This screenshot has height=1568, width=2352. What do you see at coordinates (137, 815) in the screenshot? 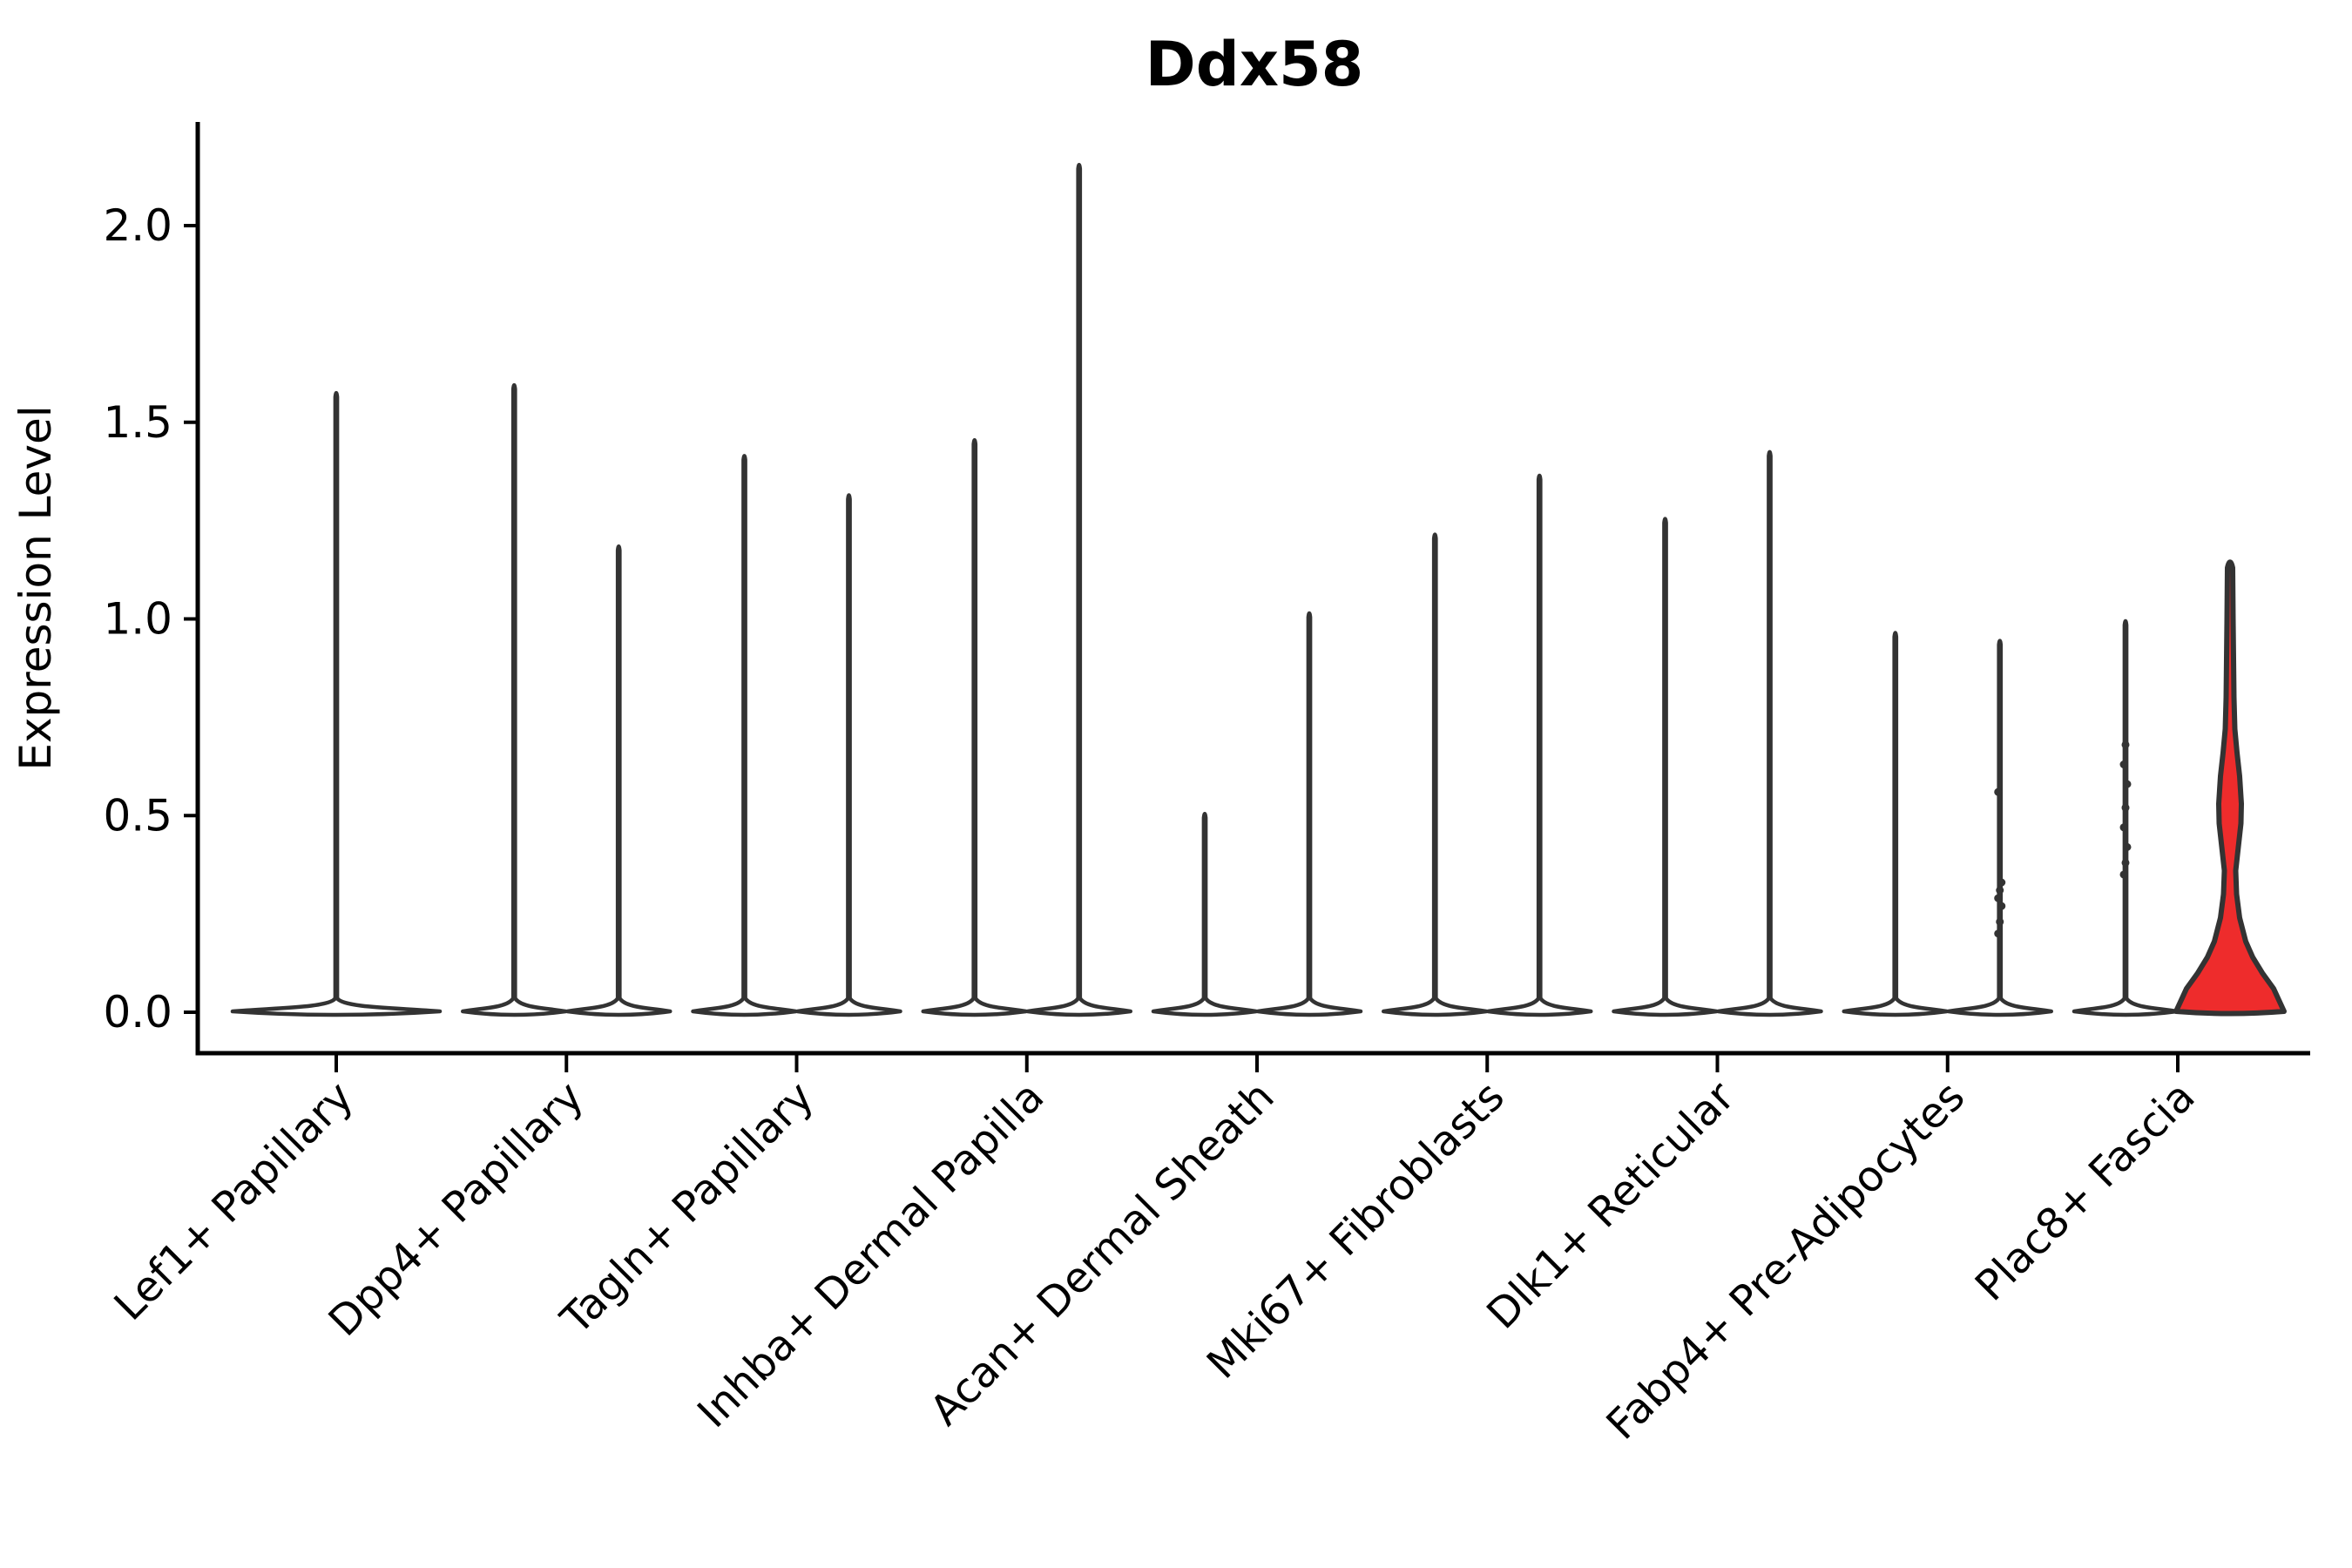
I see `y-tick-label: 0.5` at bounding box center [137, 815].